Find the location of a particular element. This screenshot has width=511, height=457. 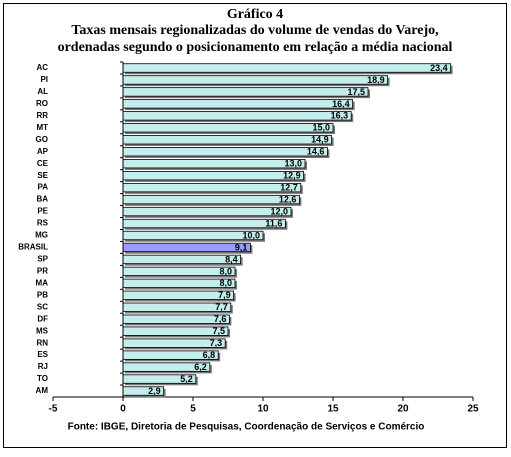

y-tick-label: PR is located at coordinates (42, 270).